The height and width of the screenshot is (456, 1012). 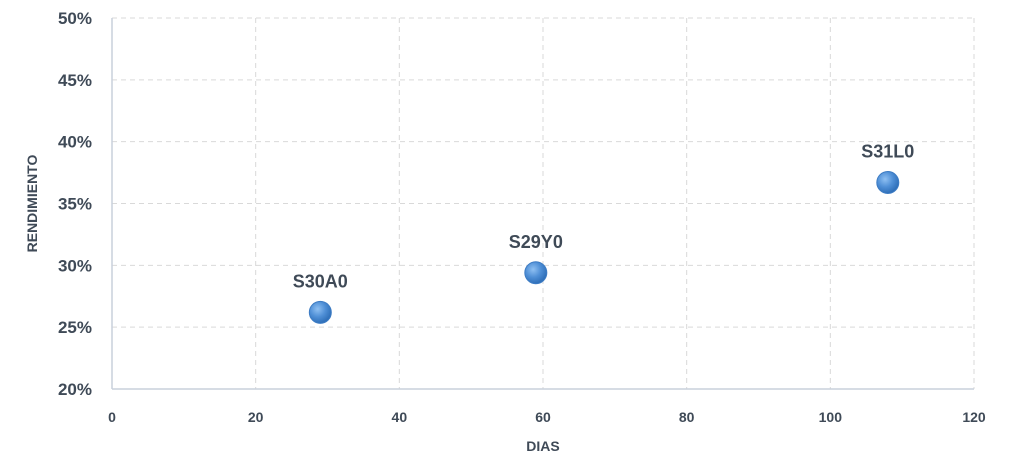 What do you see at coordinates (256, 417) in the screenshot?
I see `x-tick-label: 20` at bounding box center [256, 417].